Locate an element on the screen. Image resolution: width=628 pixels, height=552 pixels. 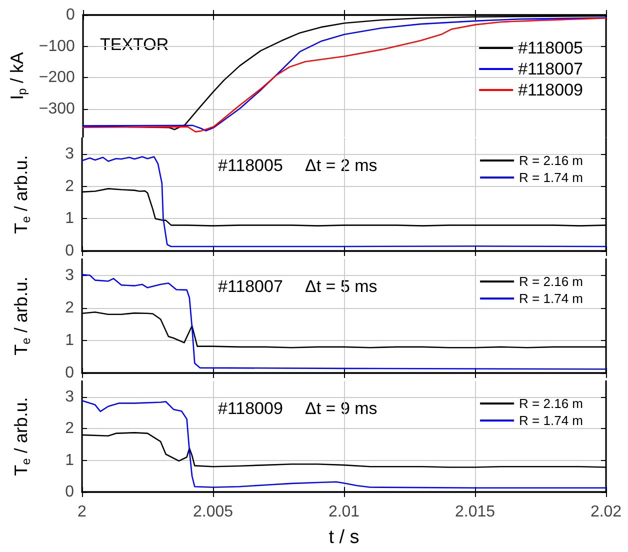
y-tick-label: −100 is located at coordinates (57, 46).